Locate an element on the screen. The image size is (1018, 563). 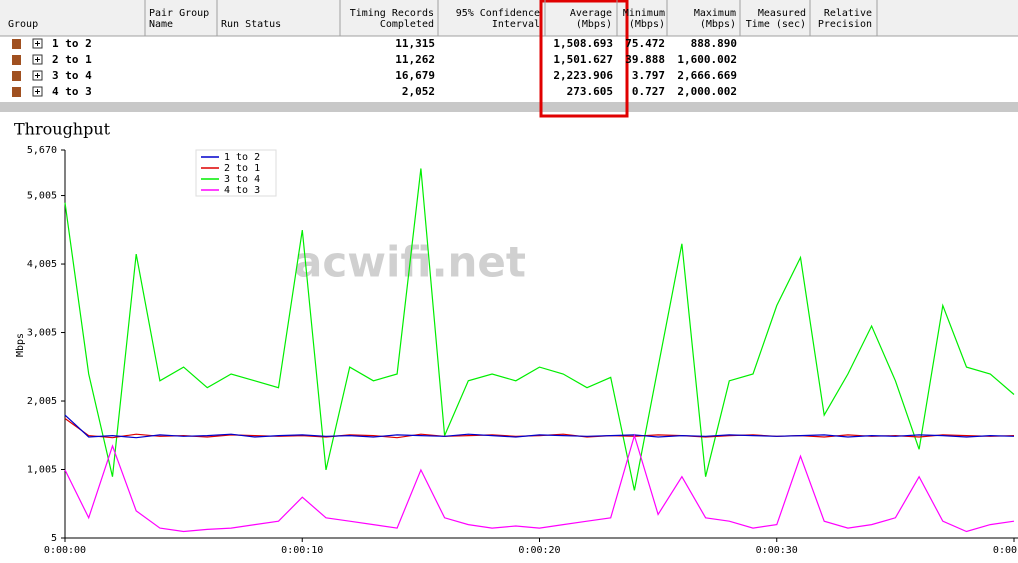
legend-label: 1 to 2 is located at coordinates (242, 157).